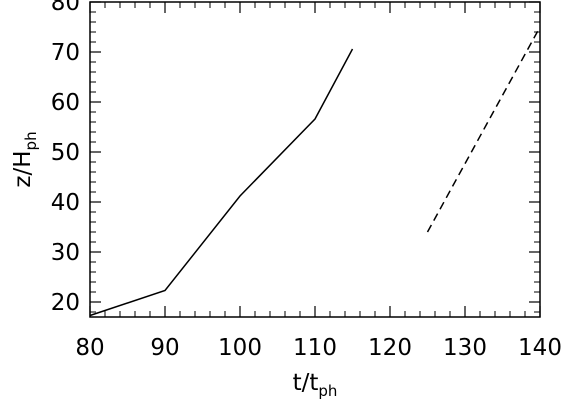  I want to click on x-tick-label: 140, so click(540, 348).